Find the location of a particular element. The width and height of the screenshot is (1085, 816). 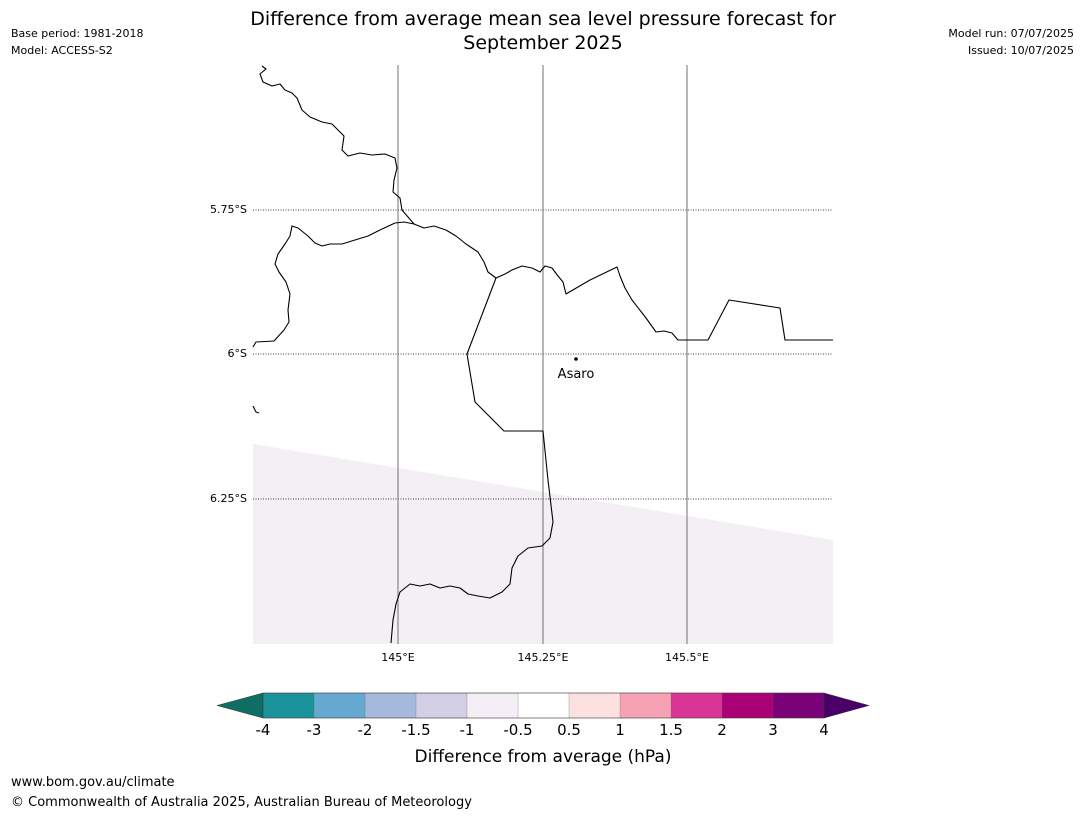

colorbar-tick-label: 4 is located at coordinates (824, 730).